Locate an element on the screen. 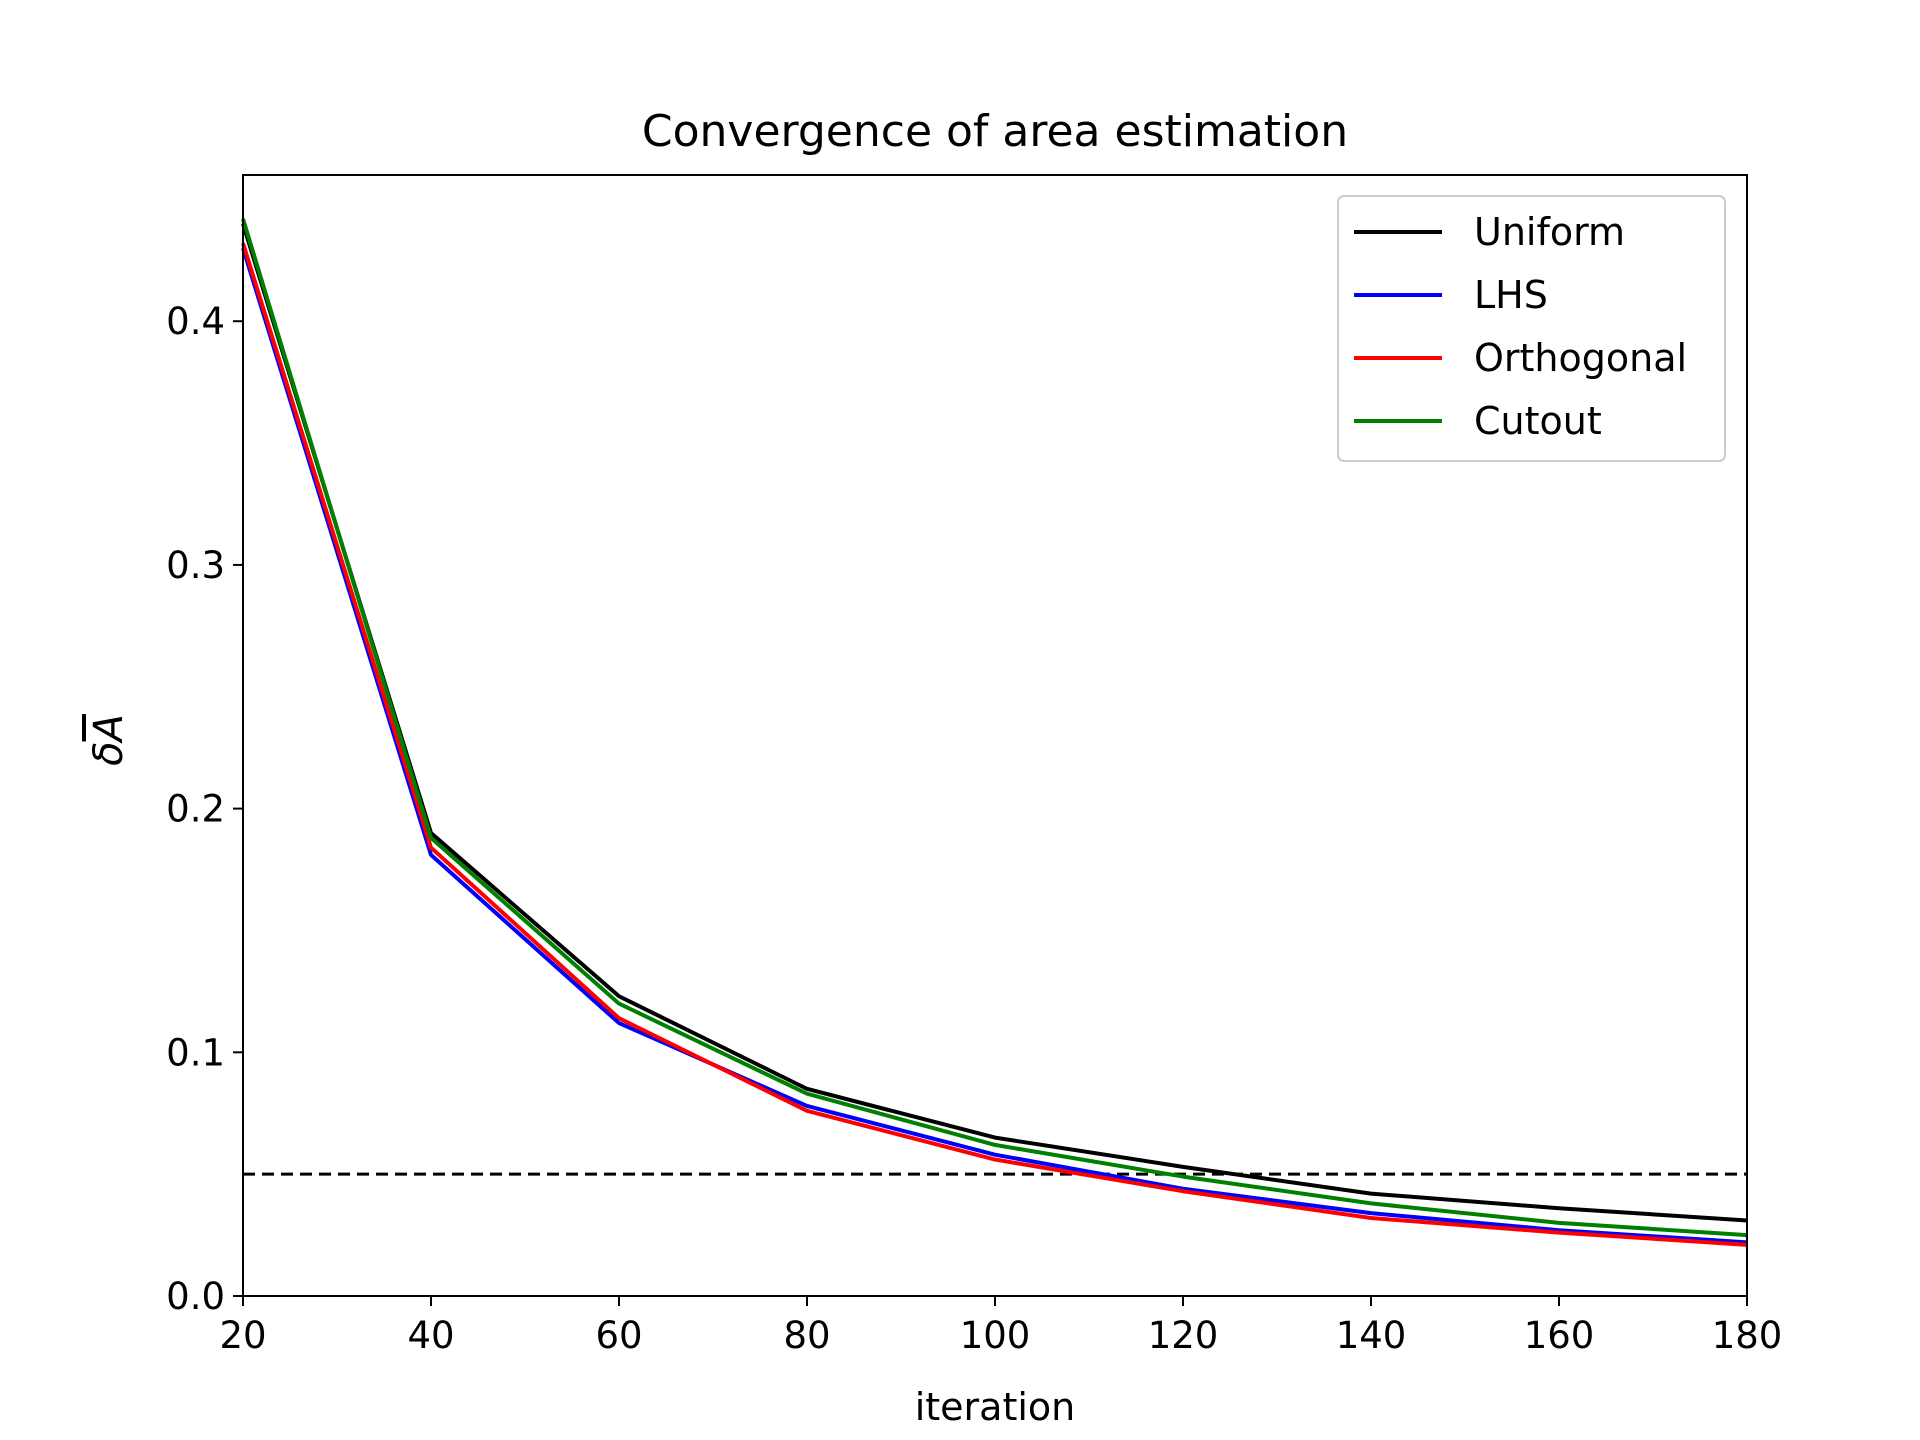  legend-label-lhs: LHS is located at coordinates (1511, 295).